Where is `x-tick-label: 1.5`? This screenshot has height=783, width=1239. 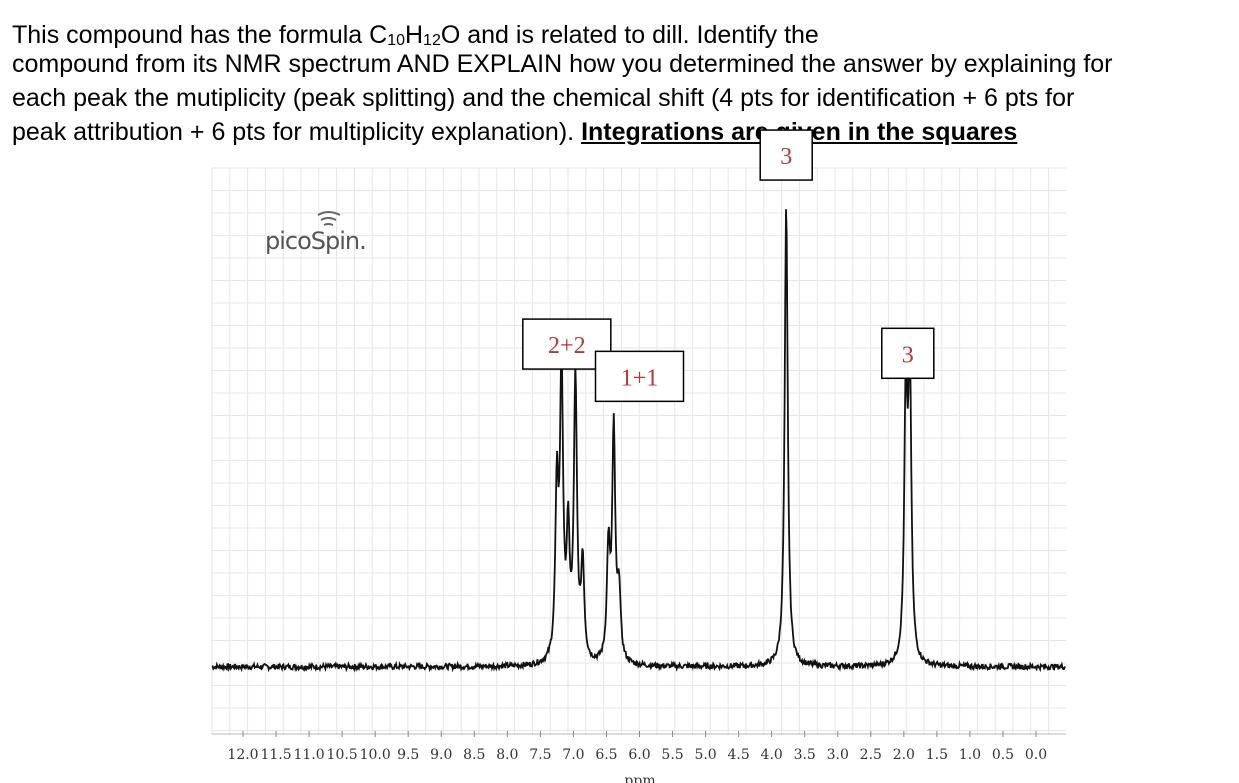
x-tick-label: 1.5 is located at coordinates (937, 755).